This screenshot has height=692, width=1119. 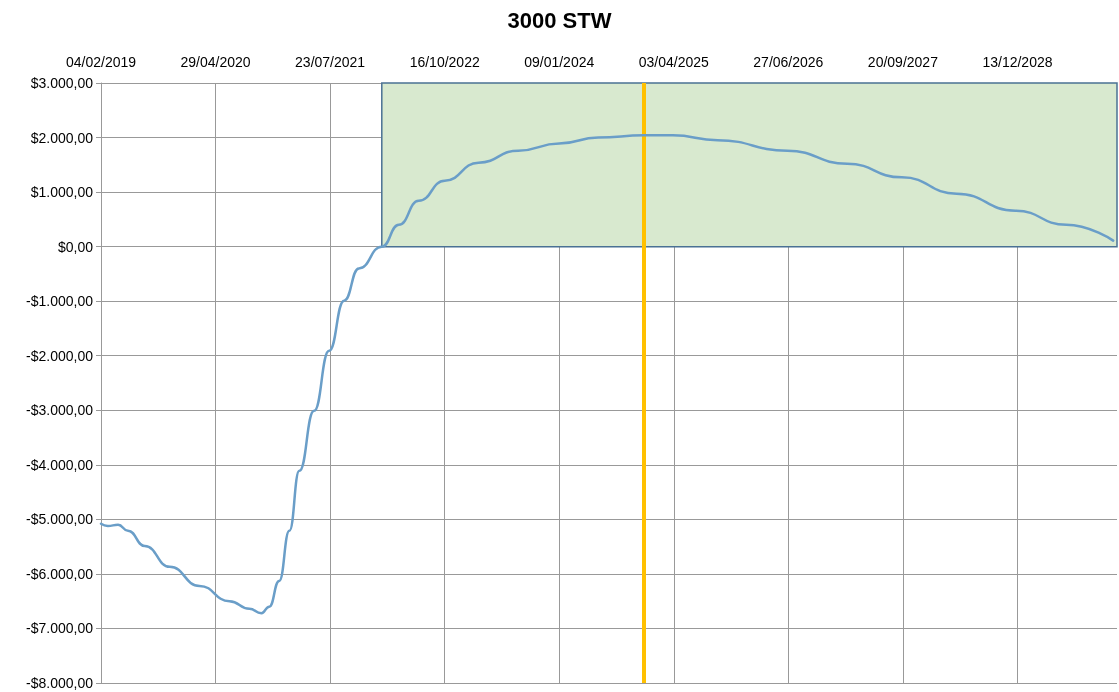 I want to click on x-tick-label: 16/10/2022, so click(x=444, y=62).